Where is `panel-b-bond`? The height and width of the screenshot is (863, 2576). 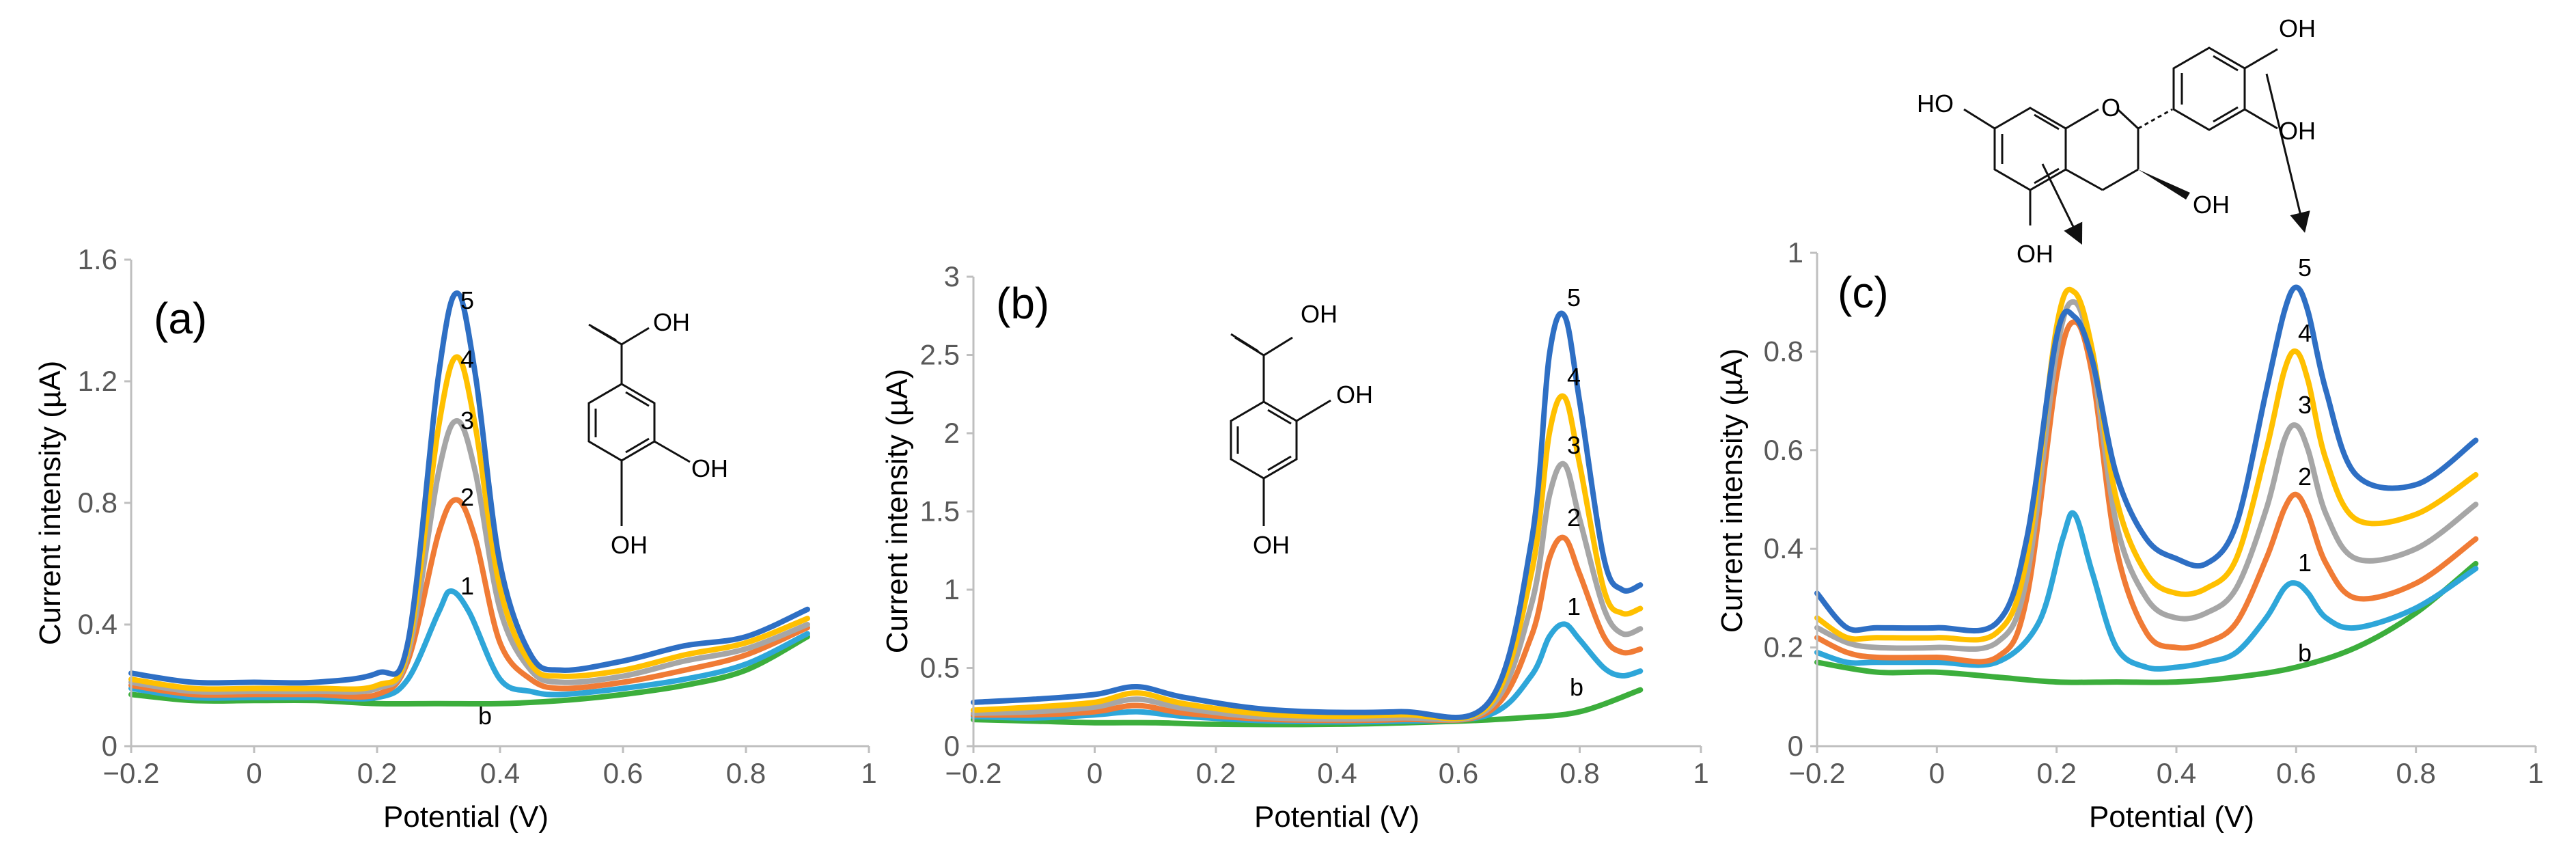
panel-b-bond is located at coordinates (1314, 410).